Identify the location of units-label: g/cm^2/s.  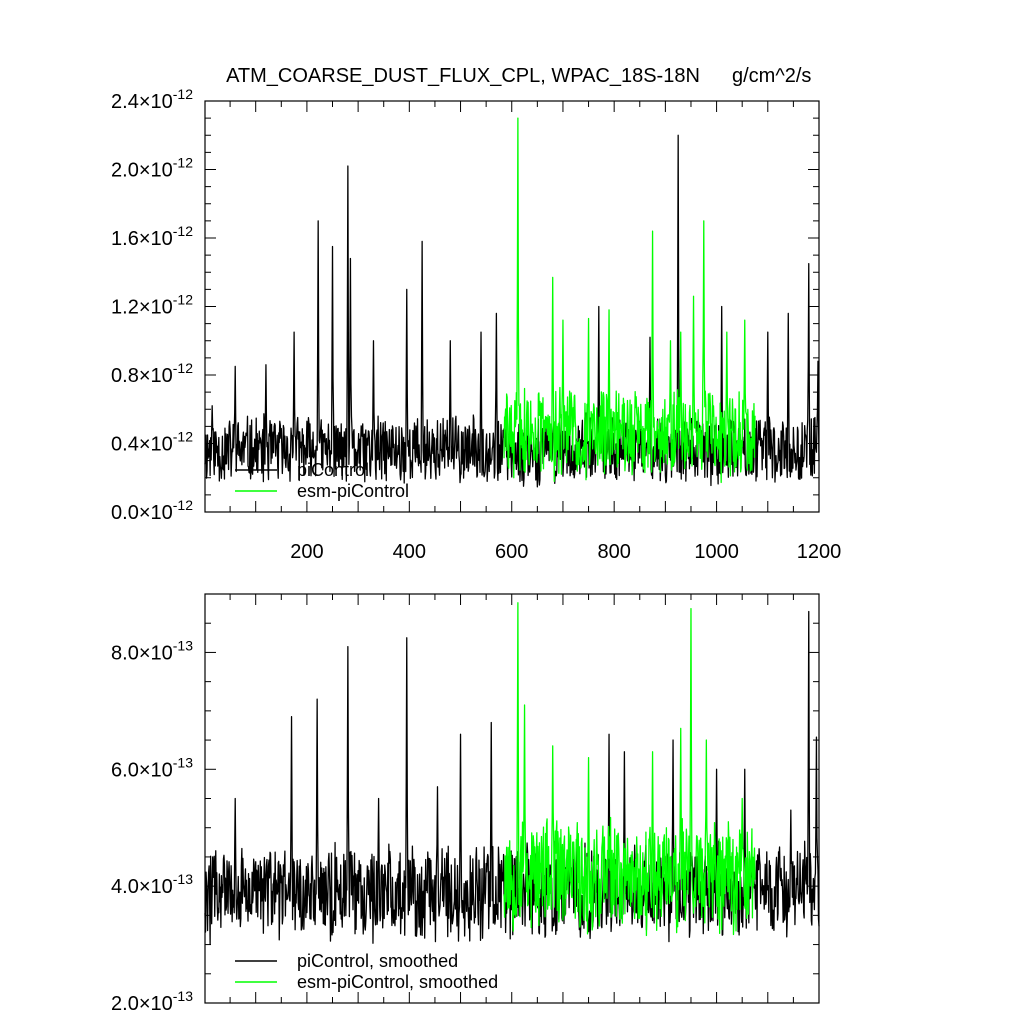
(771, 76).